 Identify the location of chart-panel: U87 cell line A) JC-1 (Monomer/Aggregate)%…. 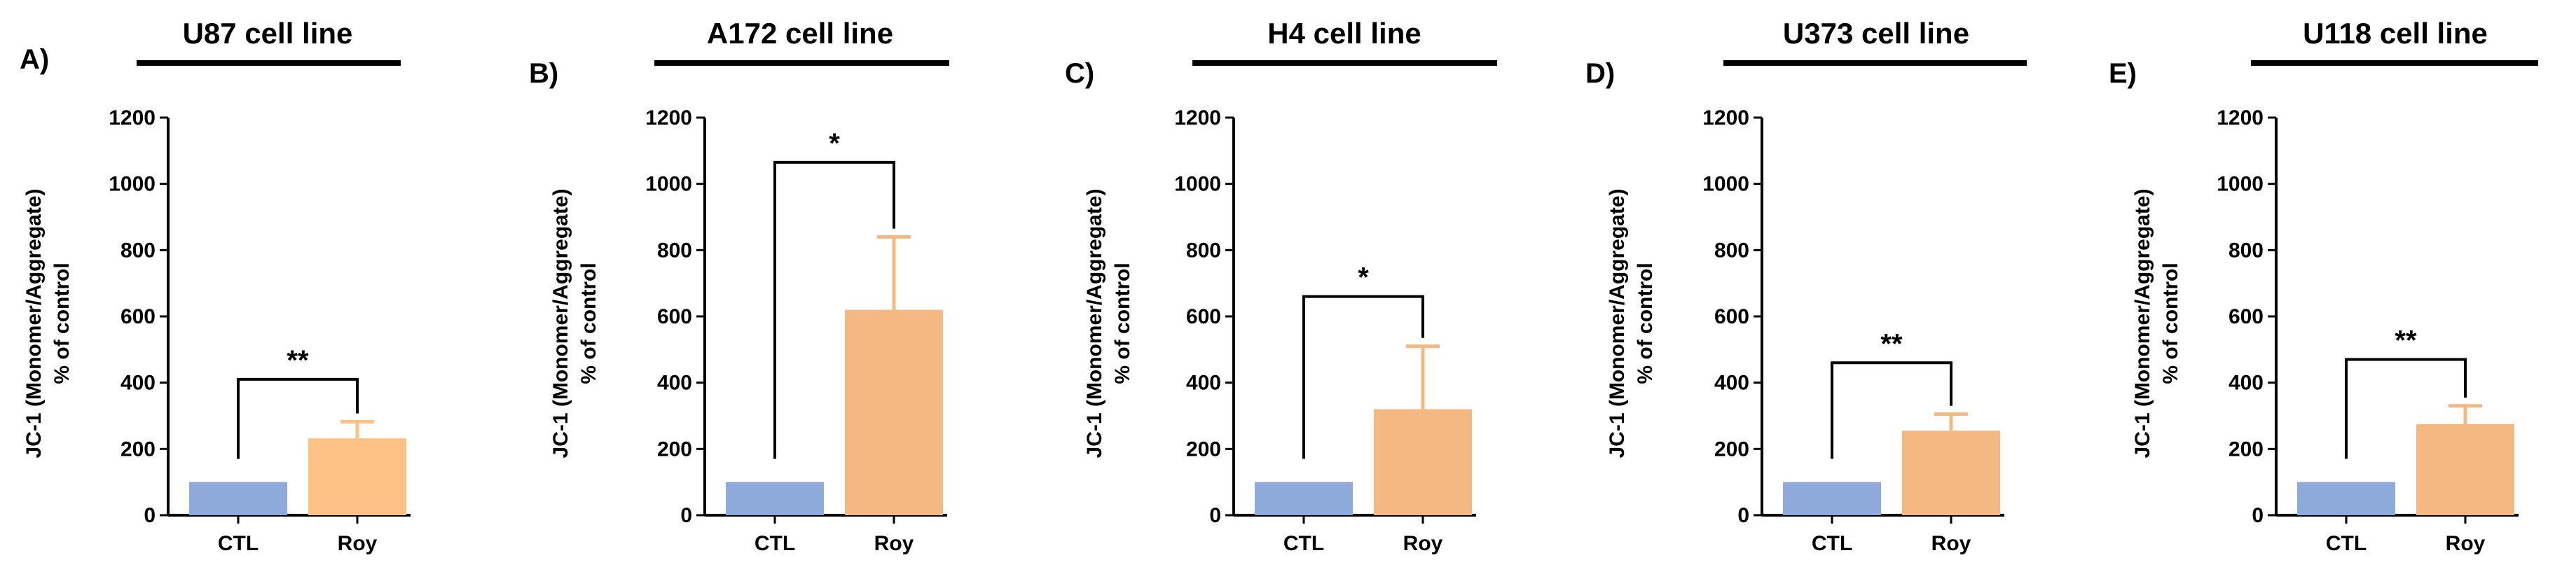
(215, 286).